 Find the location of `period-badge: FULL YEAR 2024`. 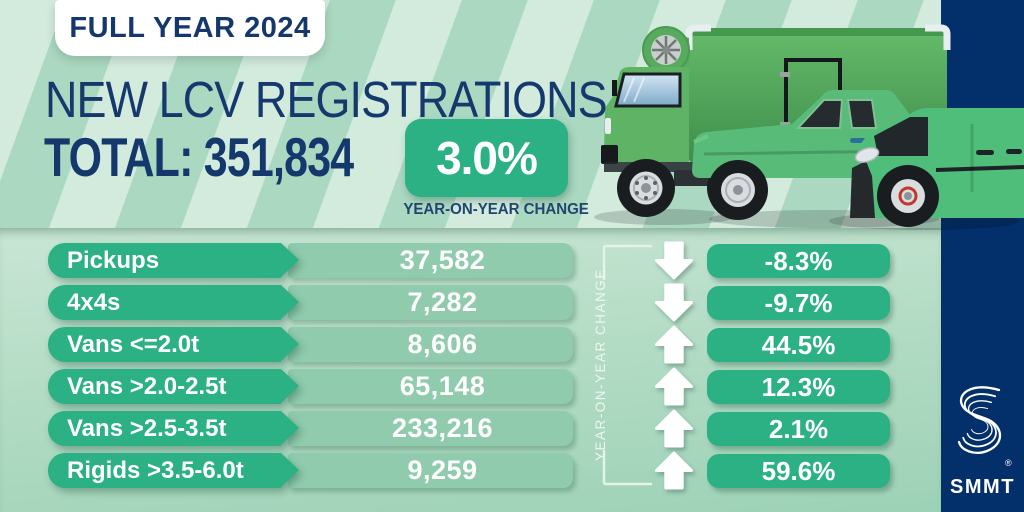

period-badge: FULL YEAR 2024 is located at coordinates (190, 28).